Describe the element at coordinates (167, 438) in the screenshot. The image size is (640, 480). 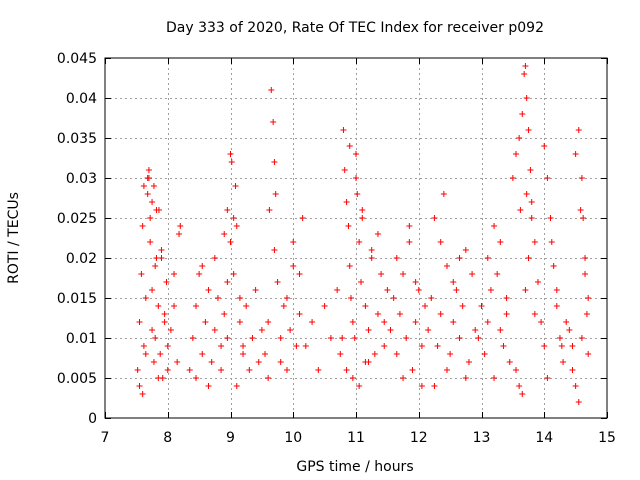
I see `x-tick-label: 8` at that location.